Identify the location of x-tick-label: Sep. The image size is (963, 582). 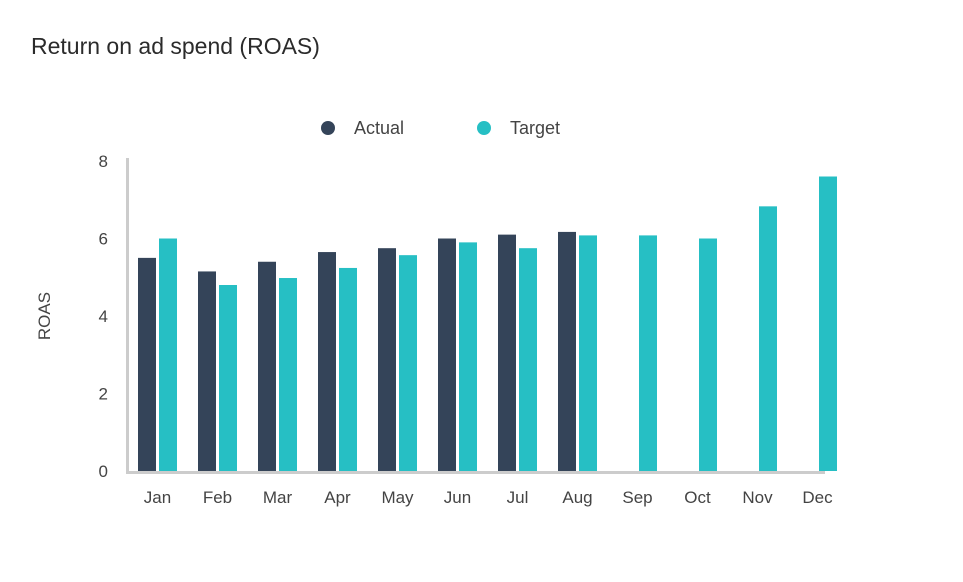
(637, 497).